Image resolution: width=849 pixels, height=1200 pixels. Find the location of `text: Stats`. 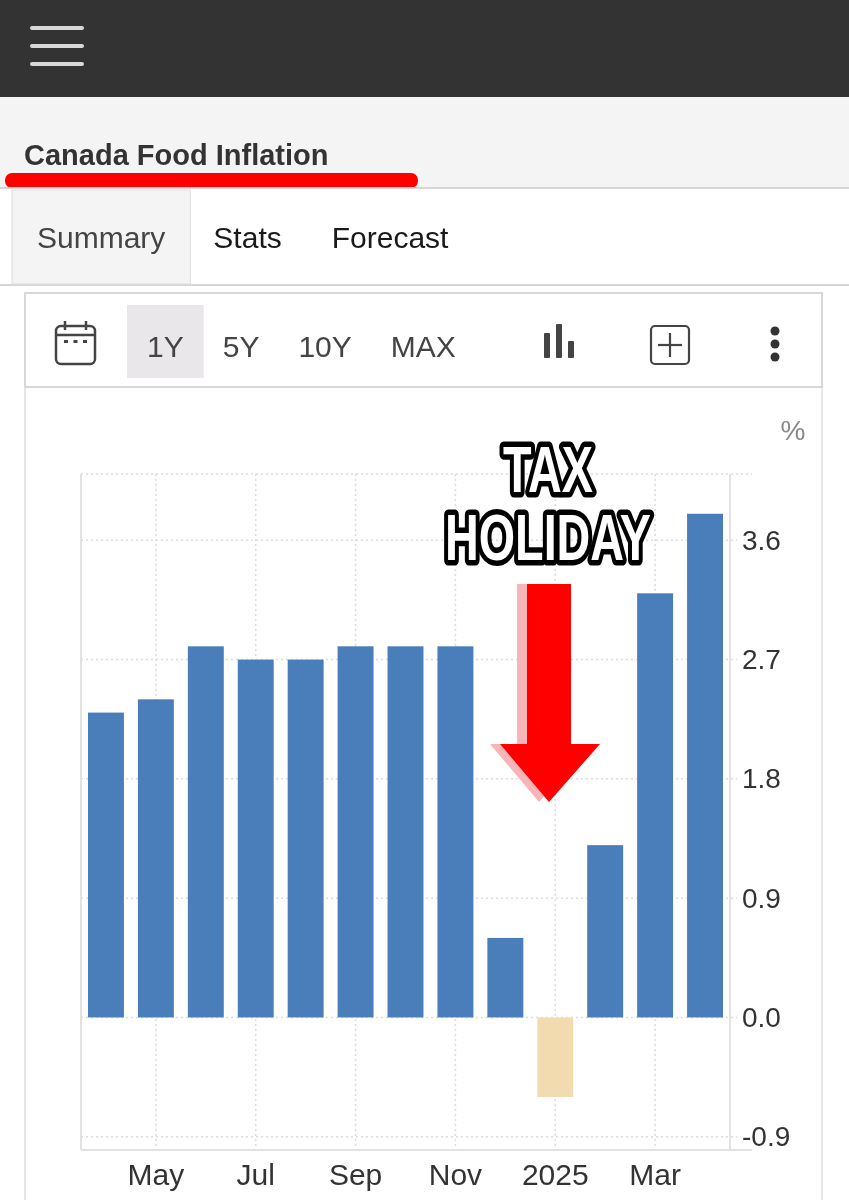

text: Stats is located at coordinates (247, 237).